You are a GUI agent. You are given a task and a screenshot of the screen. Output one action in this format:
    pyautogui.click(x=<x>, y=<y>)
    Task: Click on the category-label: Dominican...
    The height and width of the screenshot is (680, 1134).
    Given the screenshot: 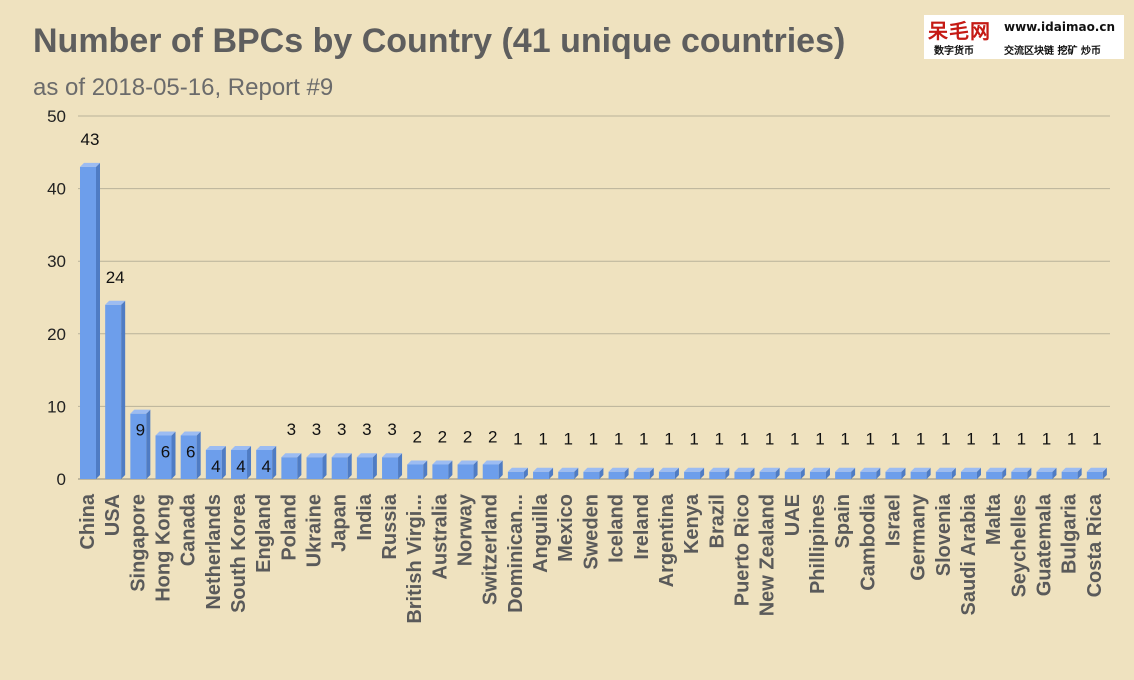 What is the action you would take?
    pyautogui.click(x=516, y=553)
    